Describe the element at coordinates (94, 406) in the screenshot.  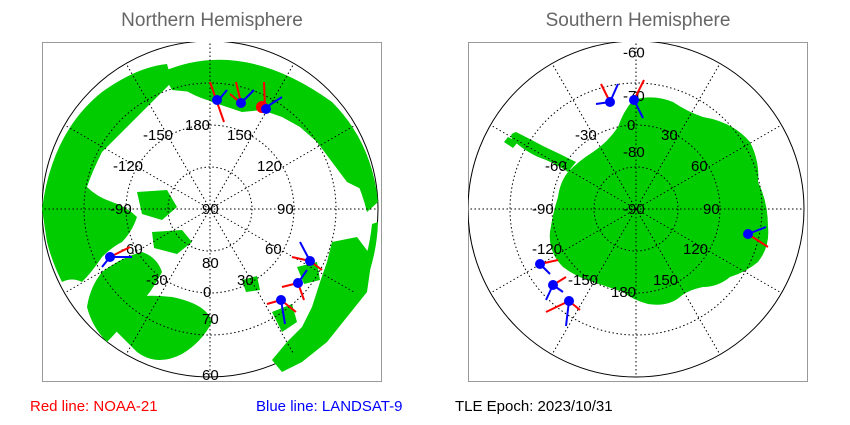
I see `legend-red-line: Red line: NOAA-21` at that location.